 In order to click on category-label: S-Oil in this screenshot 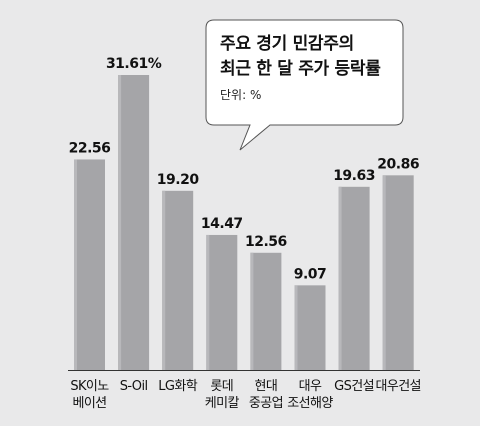, I will do `click(134, 386)`.